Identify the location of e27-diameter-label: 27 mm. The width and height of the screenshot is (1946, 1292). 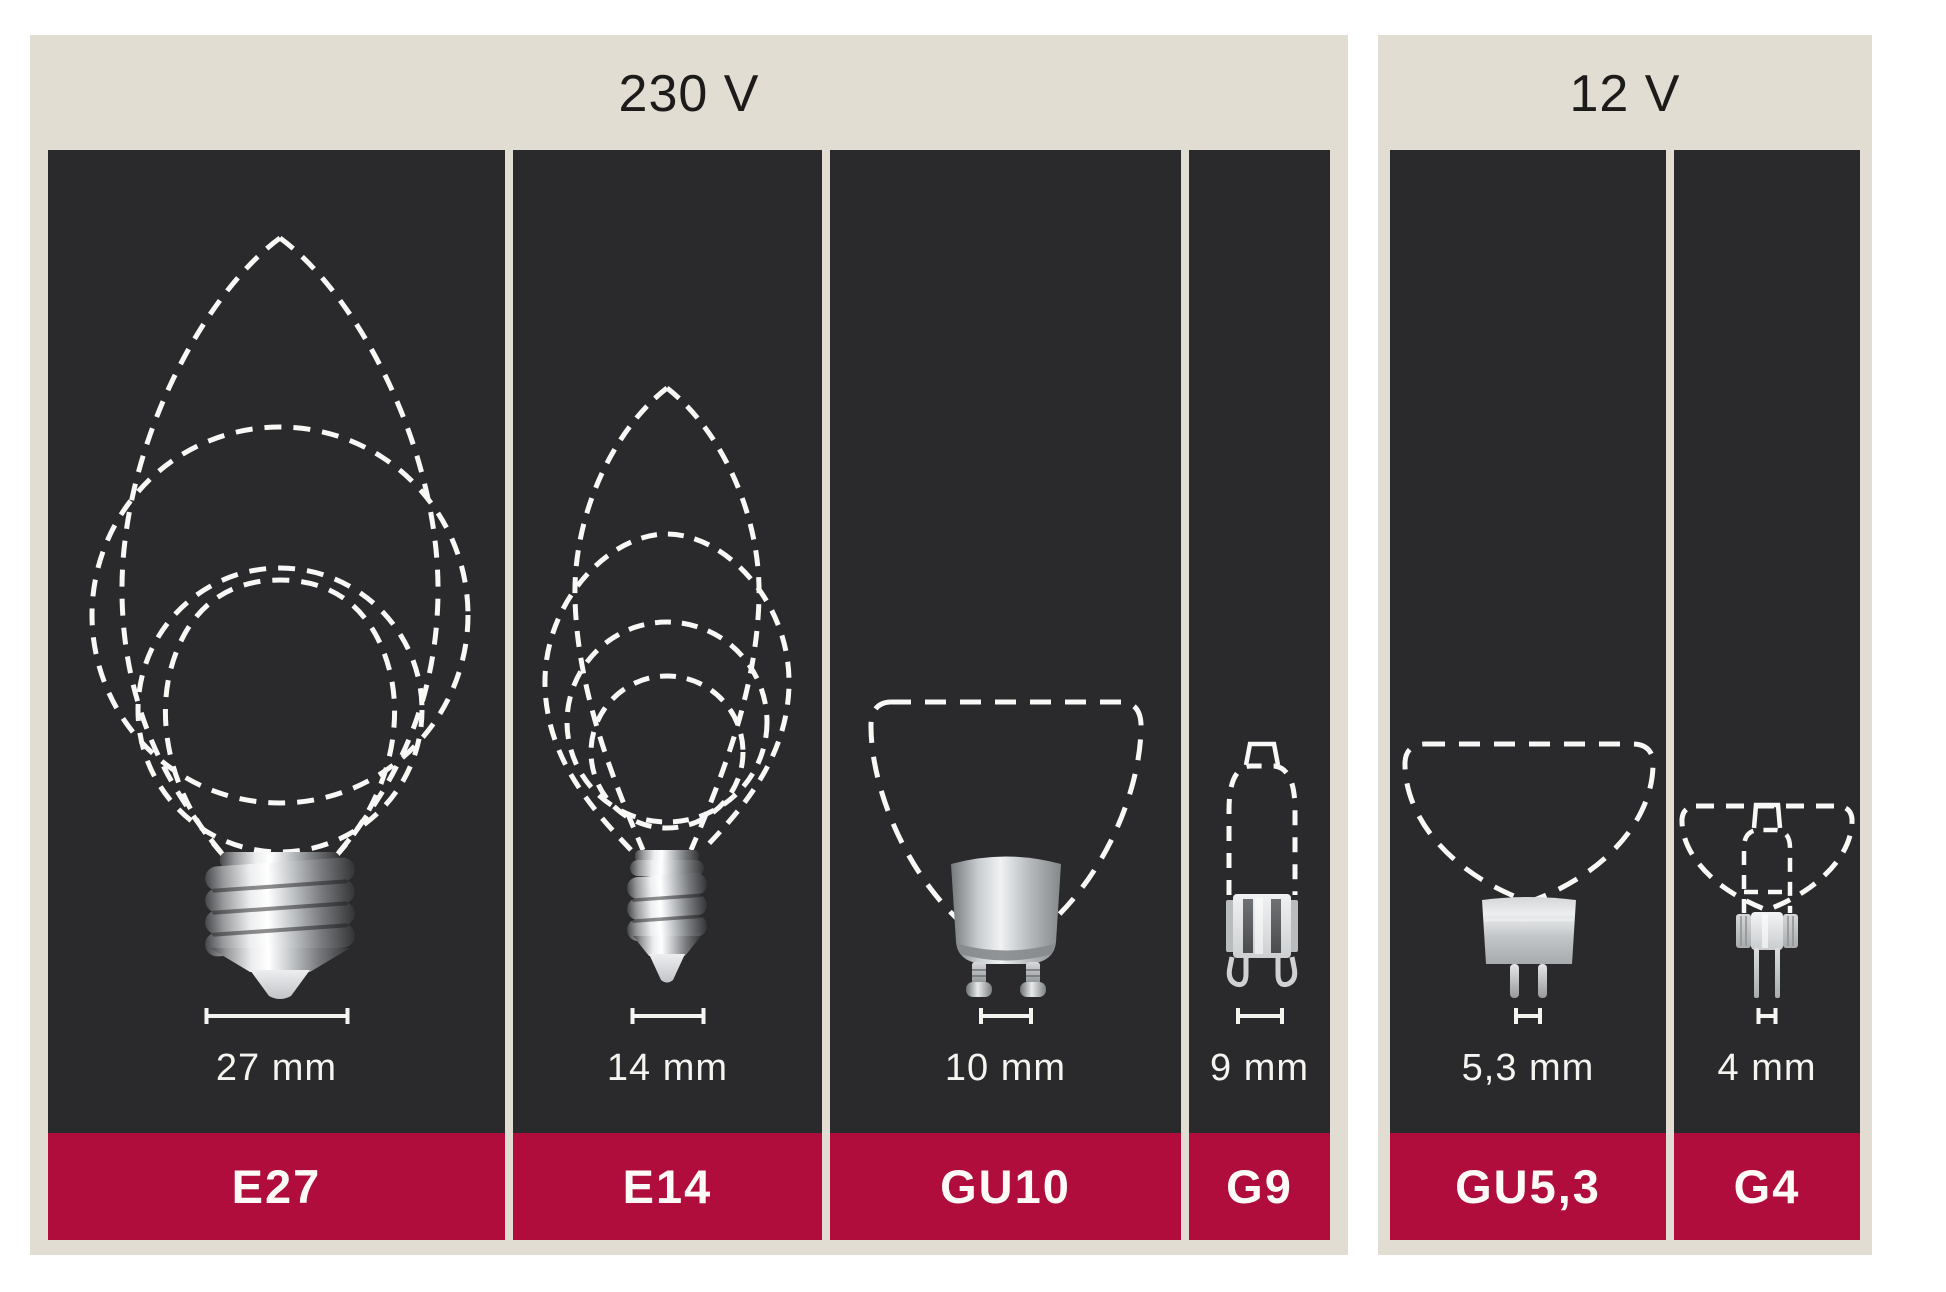
(276, 1068).